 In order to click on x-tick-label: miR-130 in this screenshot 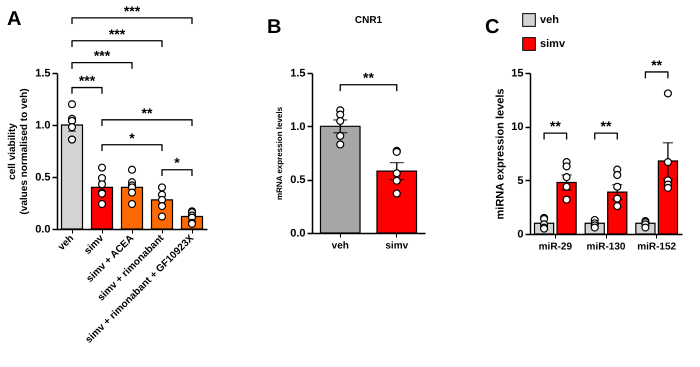, I will do `click(606, 247)`.